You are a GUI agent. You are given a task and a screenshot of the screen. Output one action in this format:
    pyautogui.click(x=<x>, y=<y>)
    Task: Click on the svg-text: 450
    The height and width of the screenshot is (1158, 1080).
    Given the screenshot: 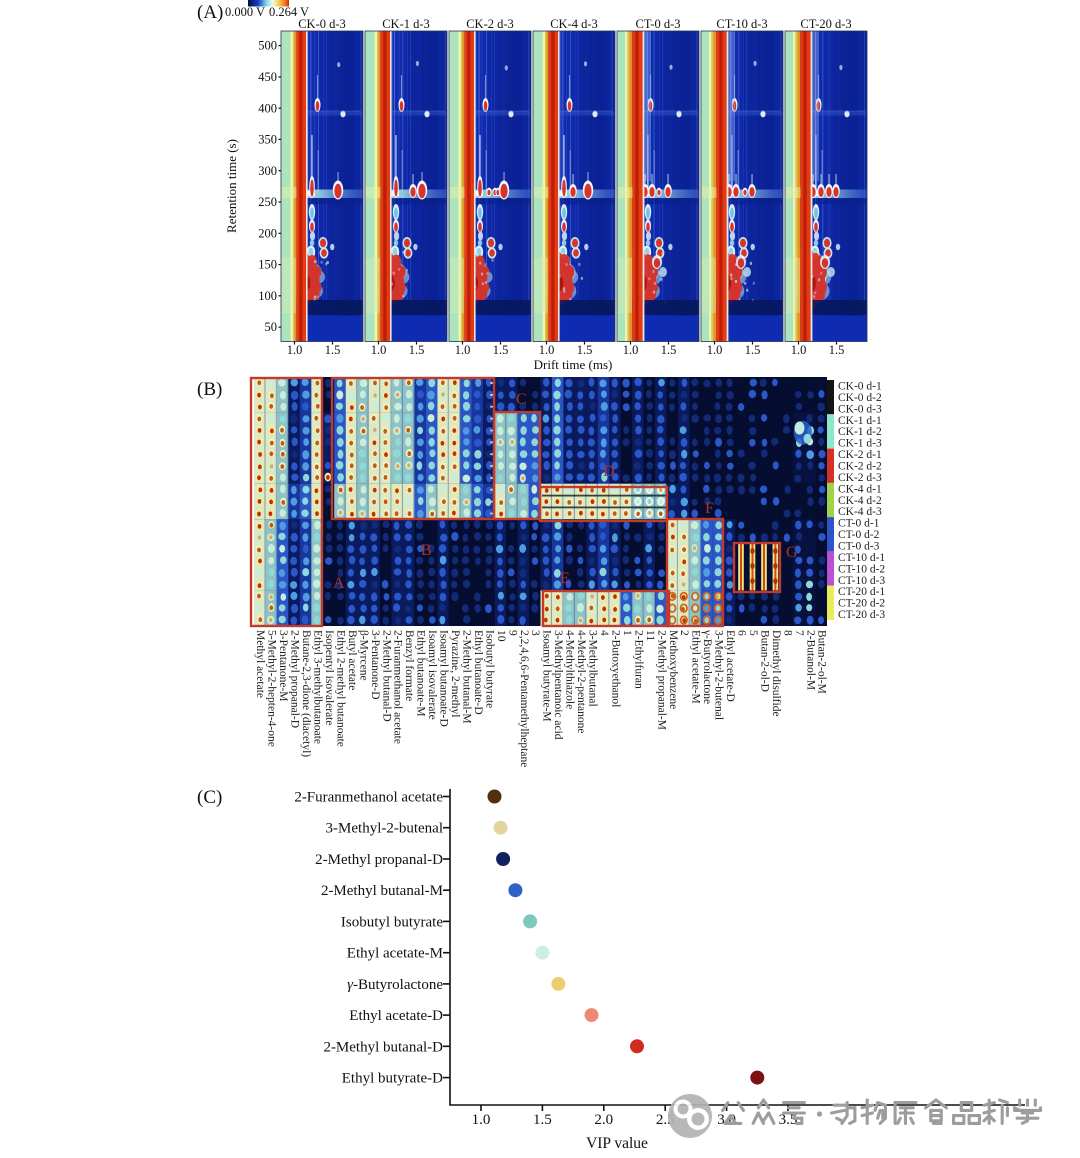 What is the action you would take?
    pyautogui.click(x=267, y=77)
    